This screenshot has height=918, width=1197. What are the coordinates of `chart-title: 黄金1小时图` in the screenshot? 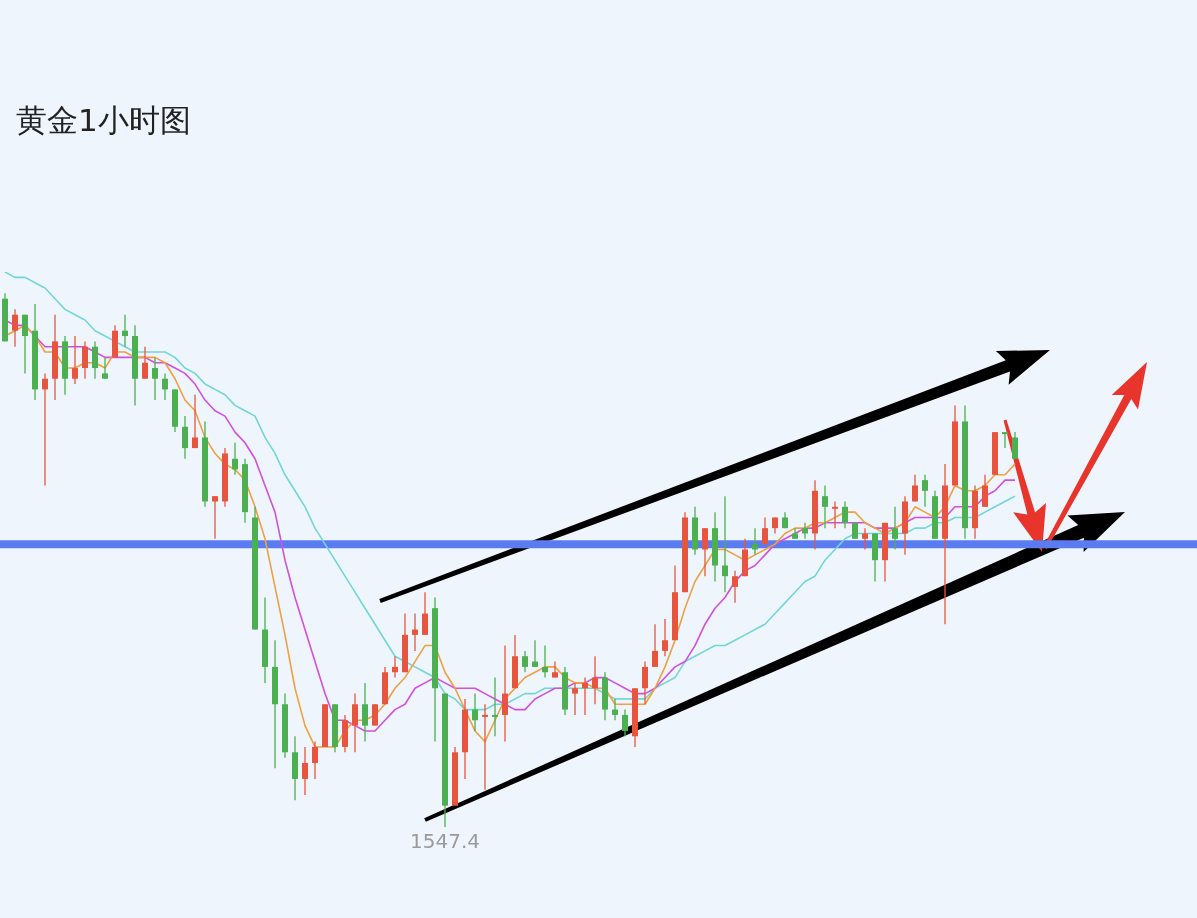 It's located at (103, 120).